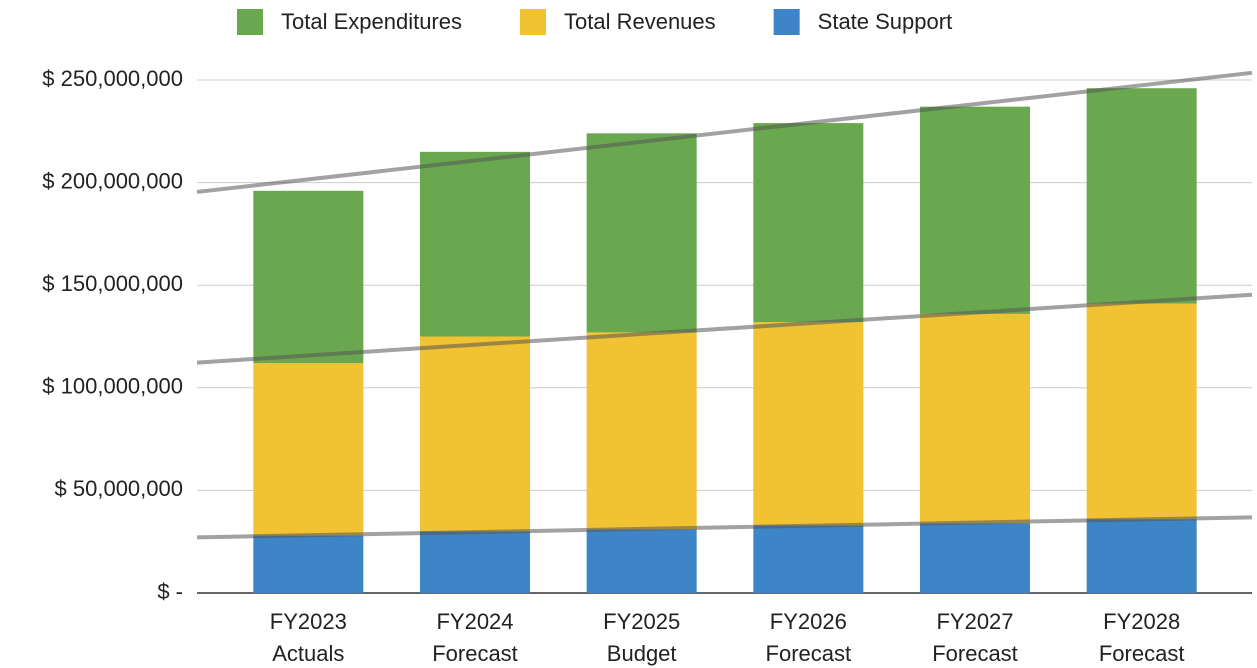 The width and height of the screenshot is (1257, 668). I want to click on legend-label: Total Revenues, so click(640, 21).